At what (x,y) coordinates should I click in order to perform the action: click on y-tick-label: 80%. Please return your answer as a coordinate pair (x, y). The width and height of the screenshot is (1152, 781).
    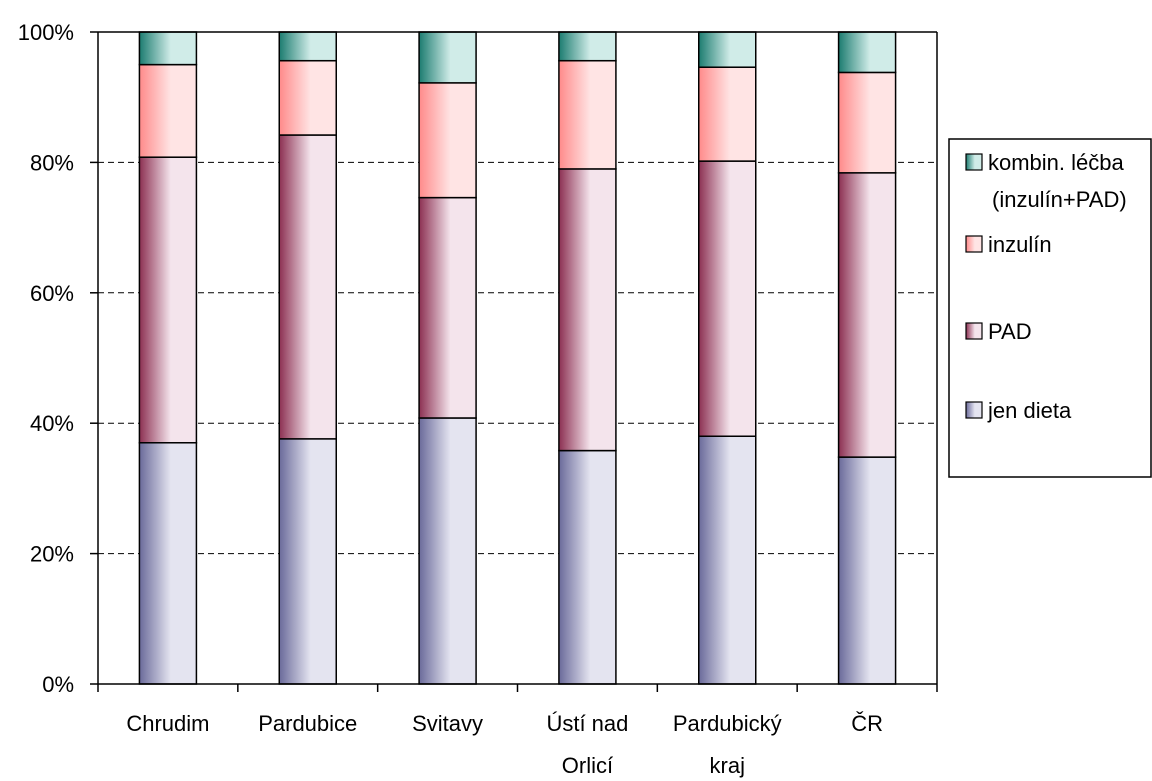
    Looking at the image, I should click on (52, 162).